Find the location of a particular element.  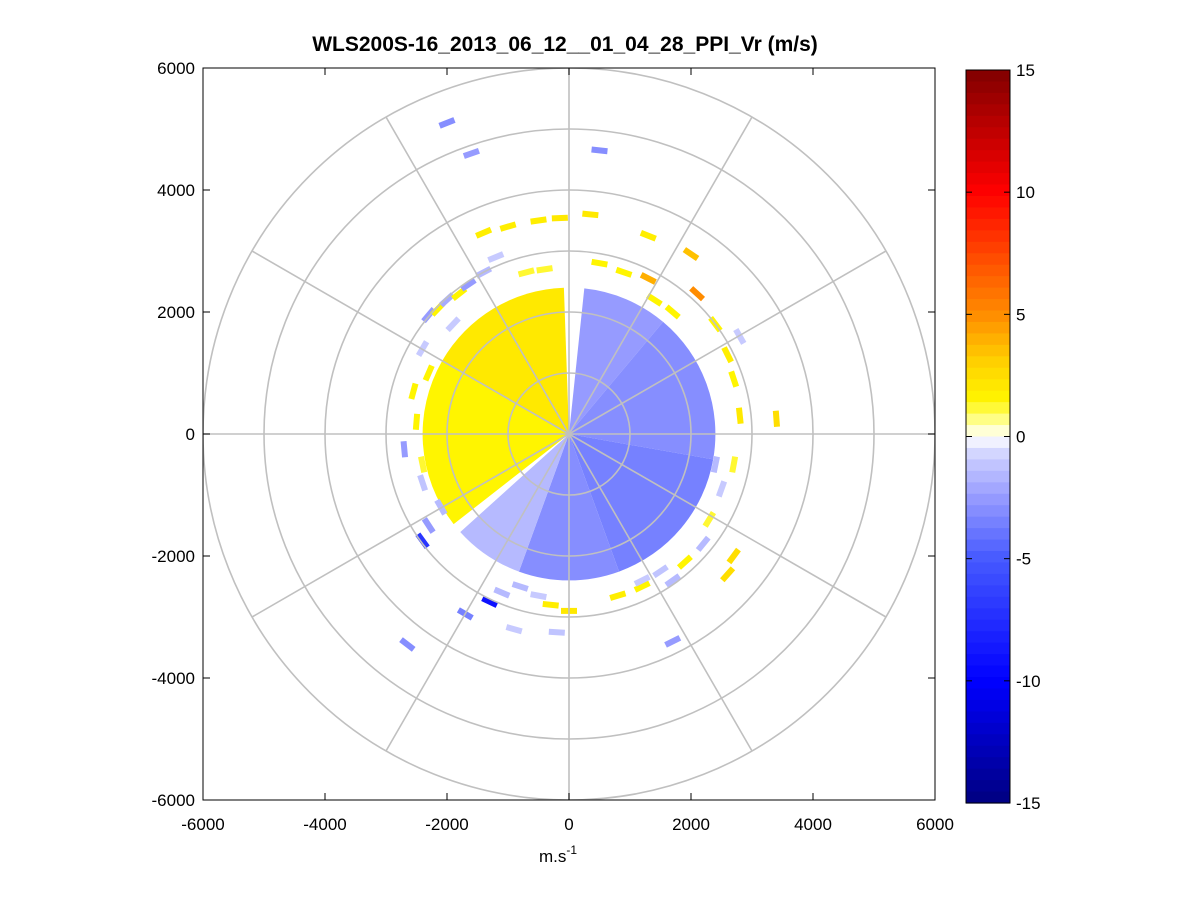

colorbar-ticks: 15 10 5 0 -5 -10 -15 is located at coordinates (1003, 437).